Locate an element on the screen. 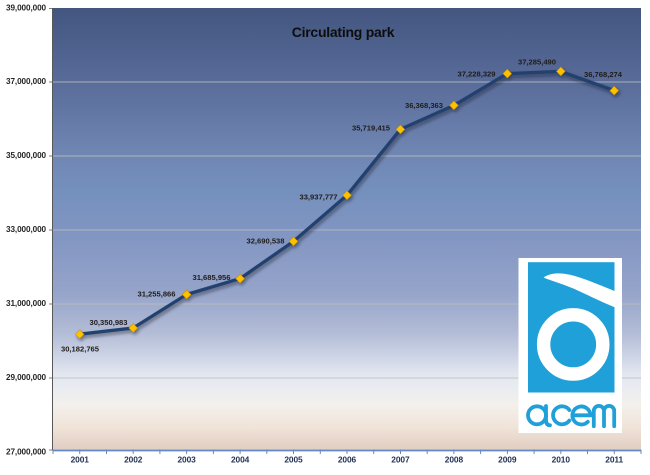 The width and height of the screenshot is (650, 475). svg-text: 2003 is located at coordinates (186, 460).